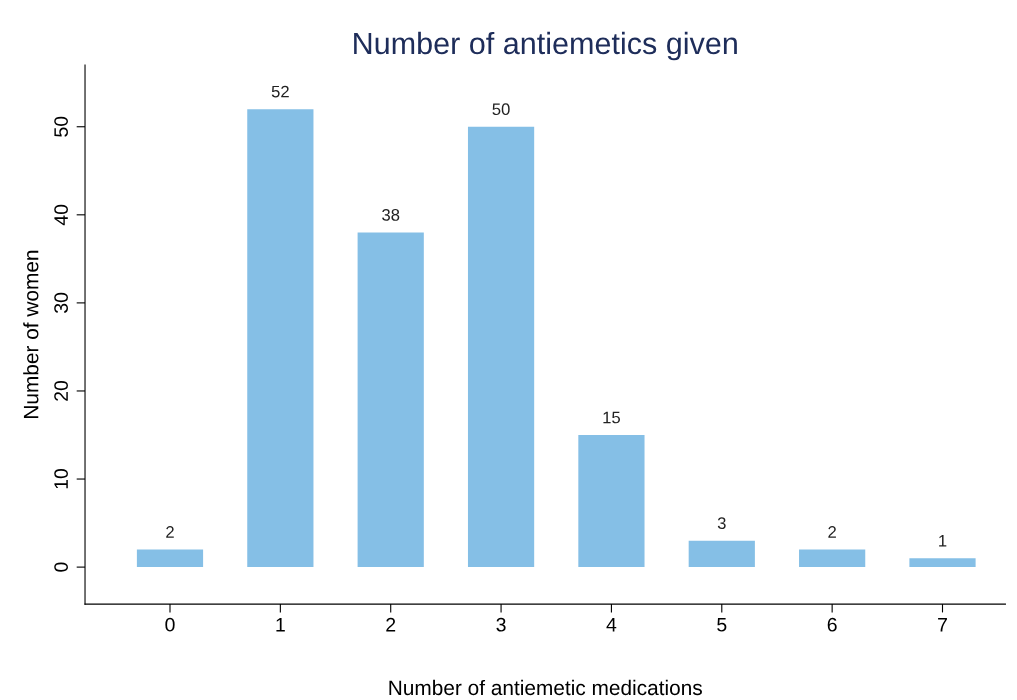  I want to click on x-tick-label: 5, so click(722, 625).